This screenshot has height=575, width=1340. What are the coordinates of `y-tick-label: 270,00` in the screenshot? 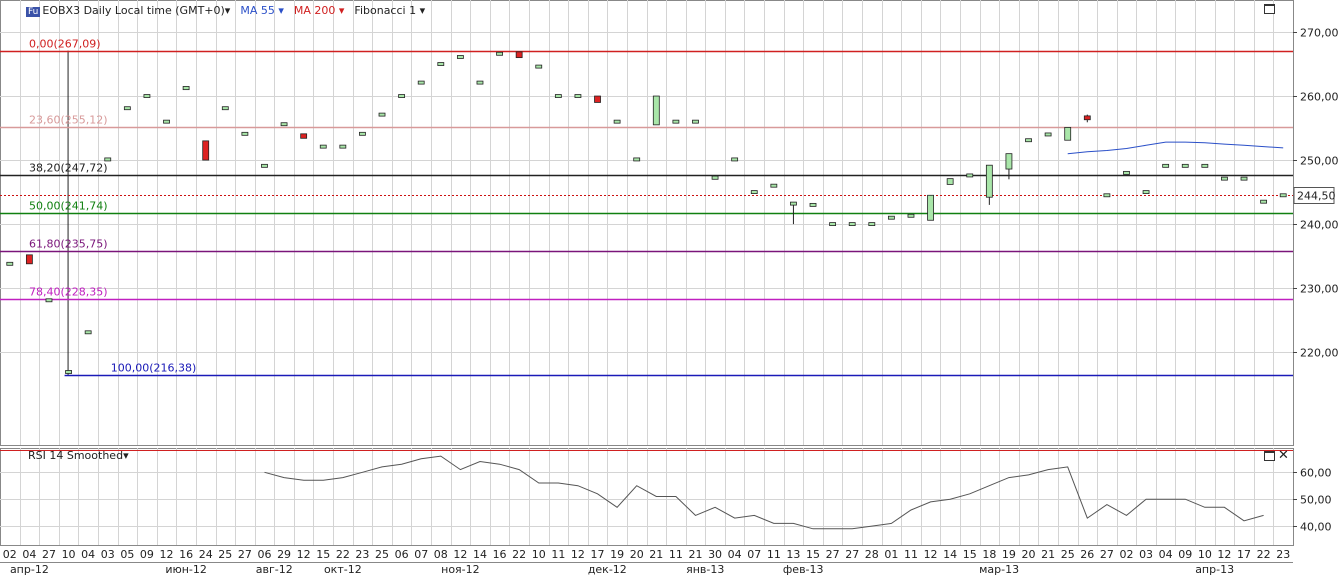 It's located at (1319, 33).